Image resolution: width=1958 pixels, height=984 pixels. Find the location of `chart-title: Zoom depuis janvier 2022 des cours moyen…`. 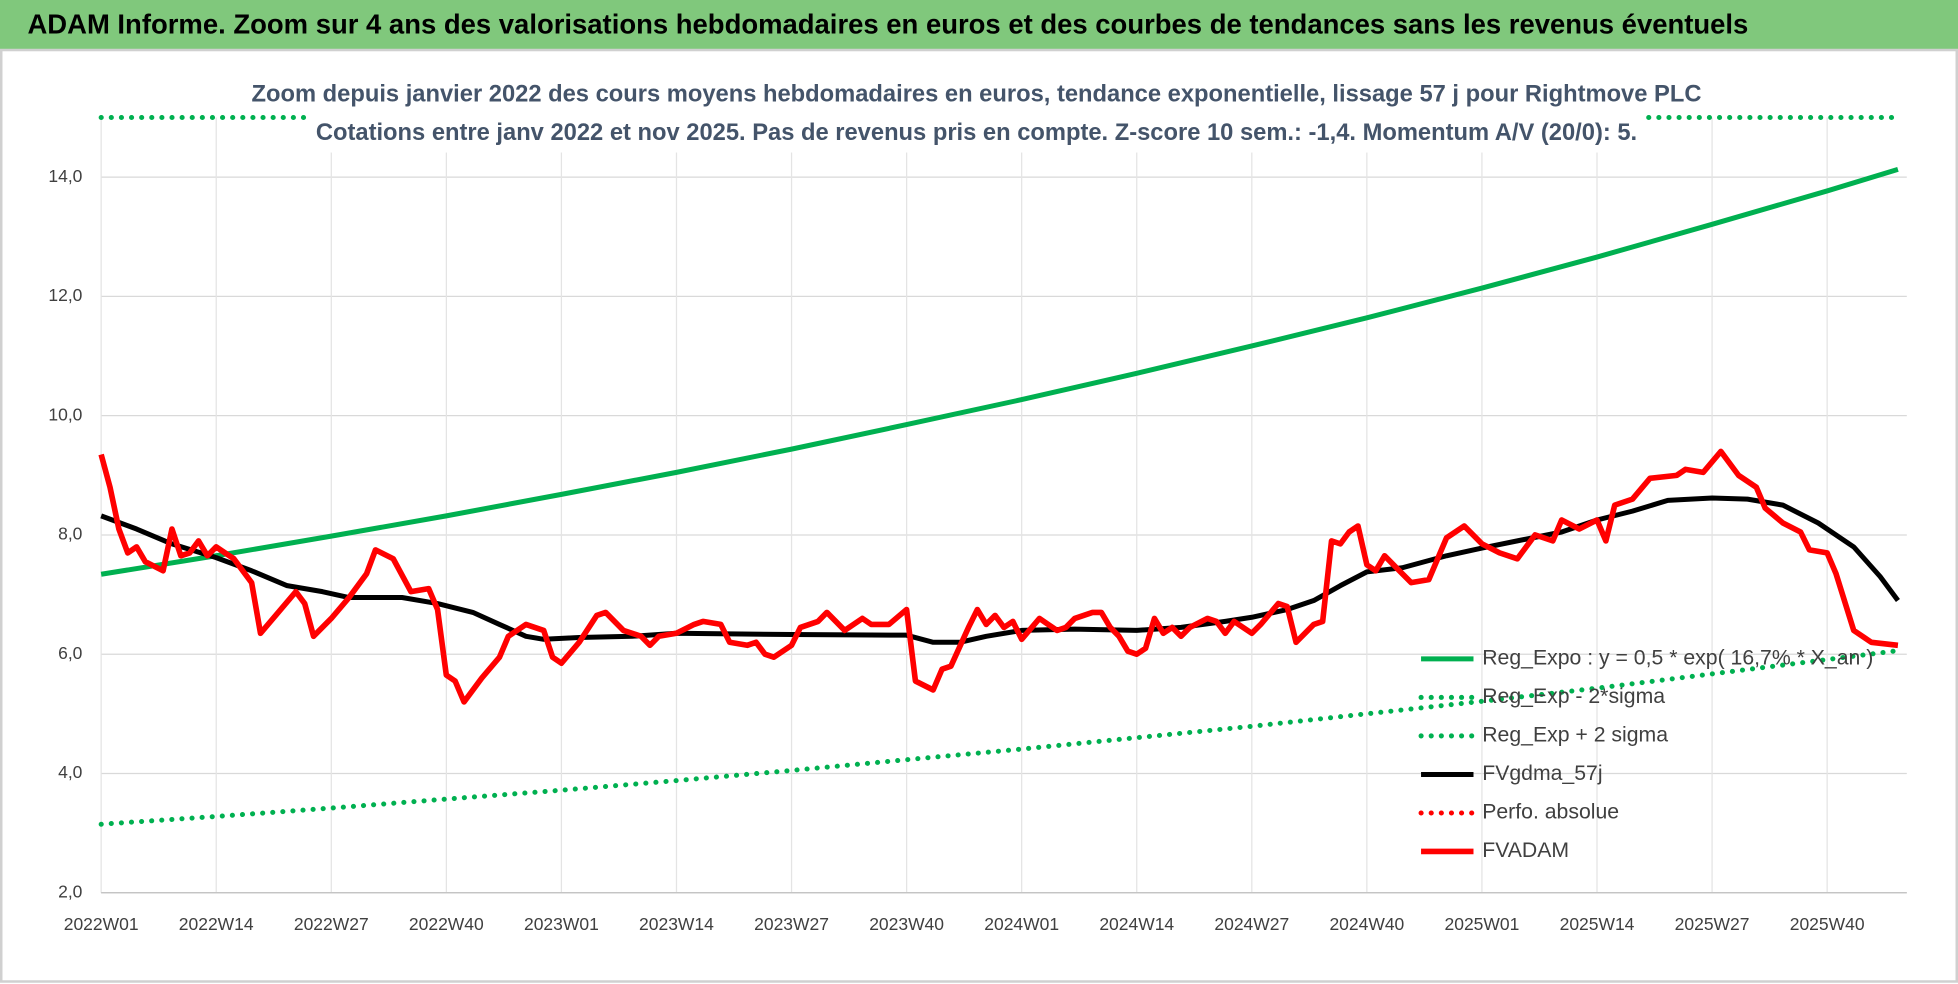

chart-title: Zoom depuis janvier 2022 des cours moyen… is located at coordinates (977, 94).